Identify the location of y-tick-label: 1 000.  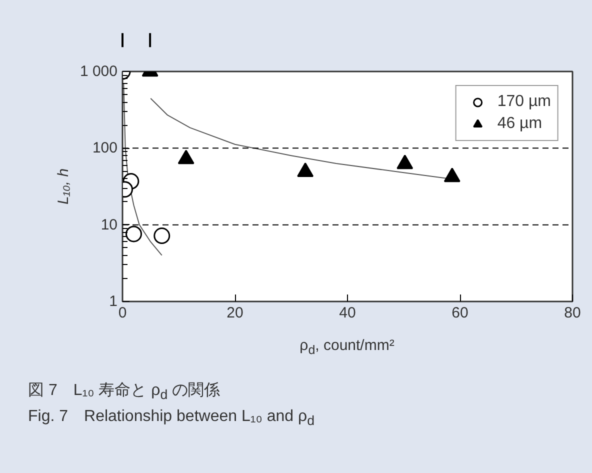
(99, 71).